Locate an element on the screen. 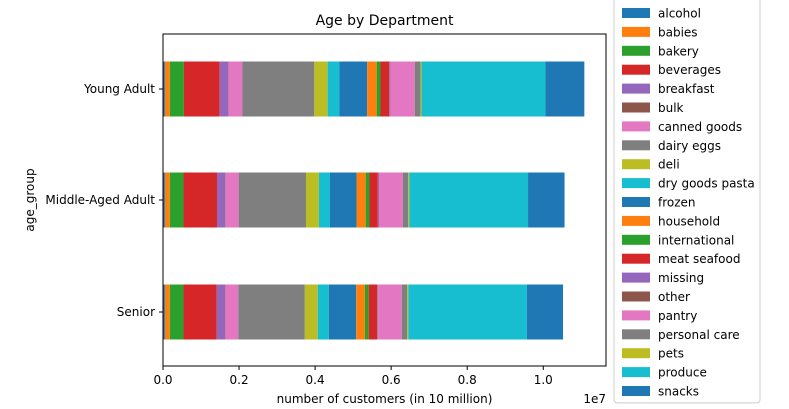 Image resolution: width=789 pixels, height=409 pixels. legend-label-meat-seafood: meat seafood is located at coordinates (699, 259).